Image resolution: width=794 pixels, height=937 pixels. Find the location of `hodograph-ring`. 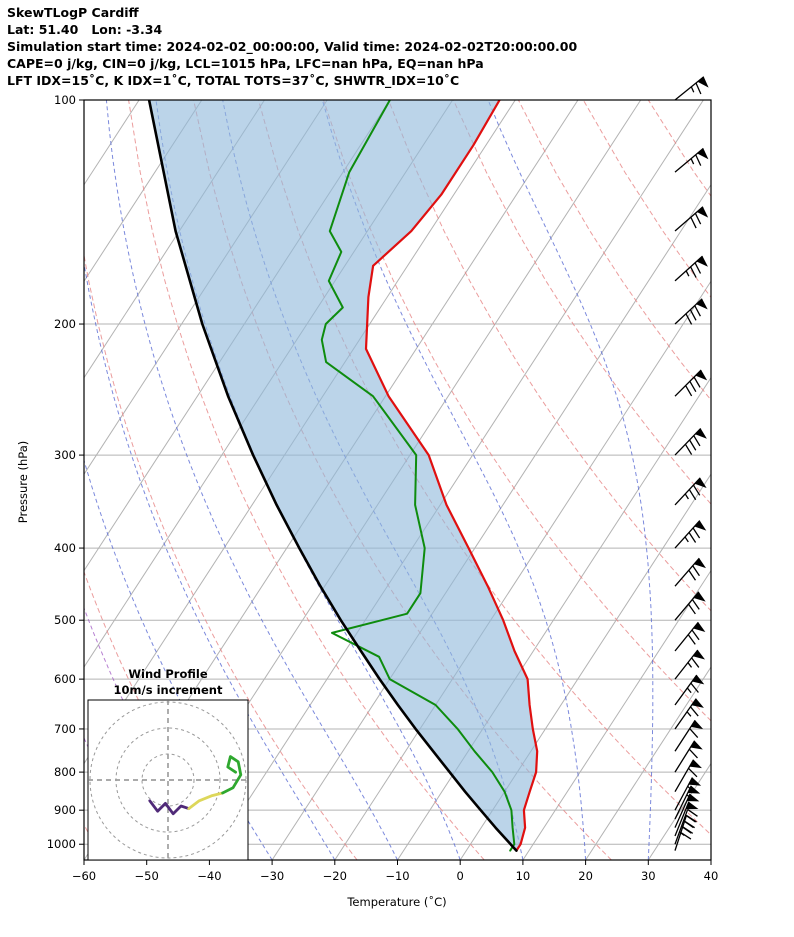

hodograph-ring is located at coordinates (168, 780).